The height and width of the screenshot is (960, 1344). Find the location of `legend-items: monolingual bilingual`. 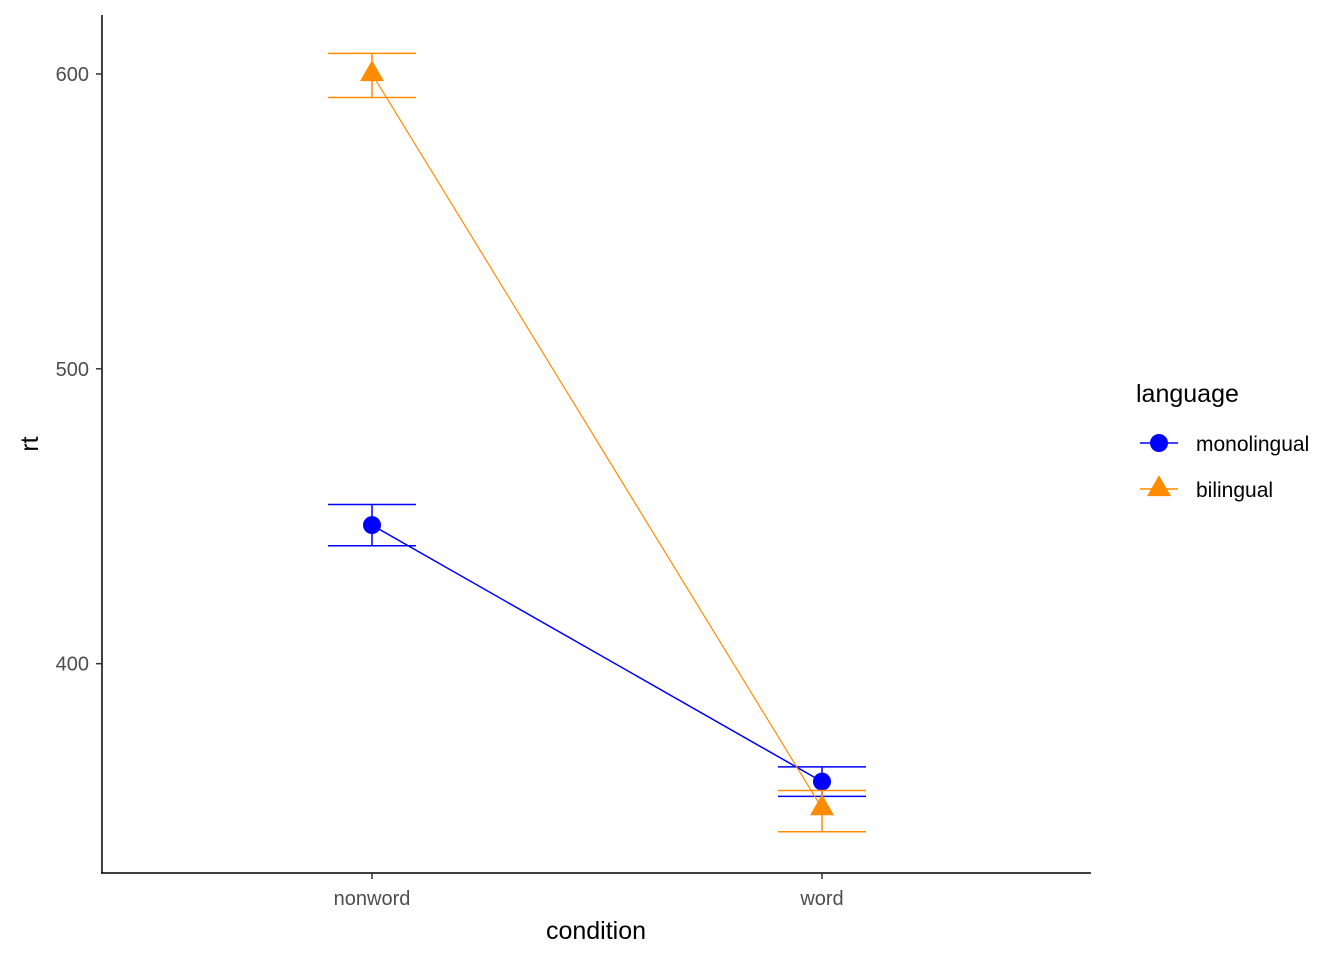

legend-items: monolingual bilingual is located at coordinates (1224, 467).